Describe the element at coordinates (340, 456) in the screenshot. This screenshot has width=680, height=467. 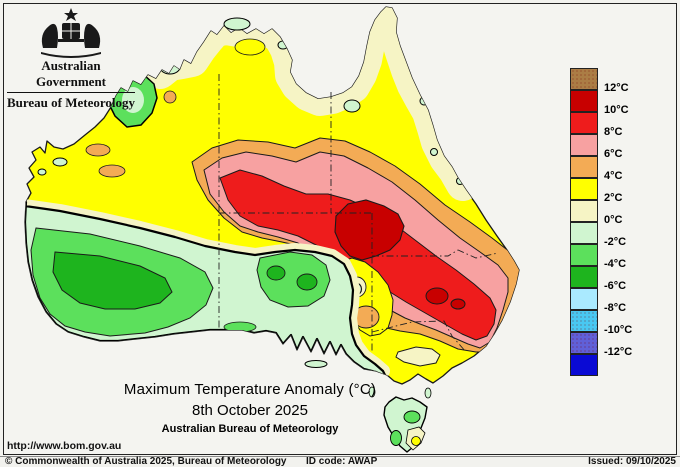
I see `footer-divider` at that location.